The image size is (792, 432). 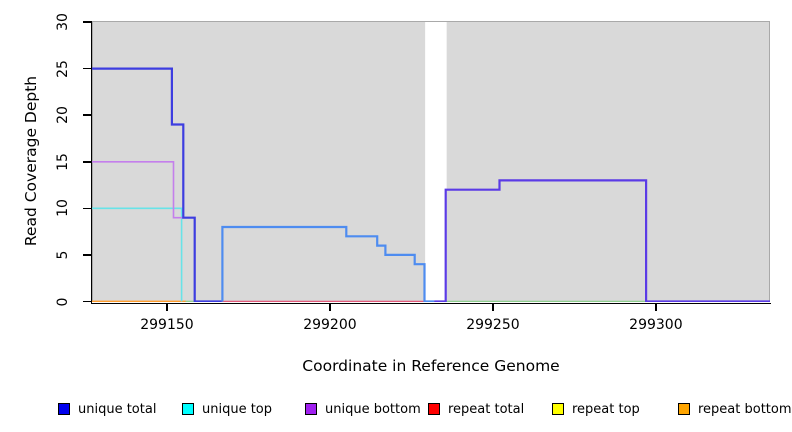 I want to click on x-axis-title: Coordinate in Reference Genome, so click(x=431, y=366).